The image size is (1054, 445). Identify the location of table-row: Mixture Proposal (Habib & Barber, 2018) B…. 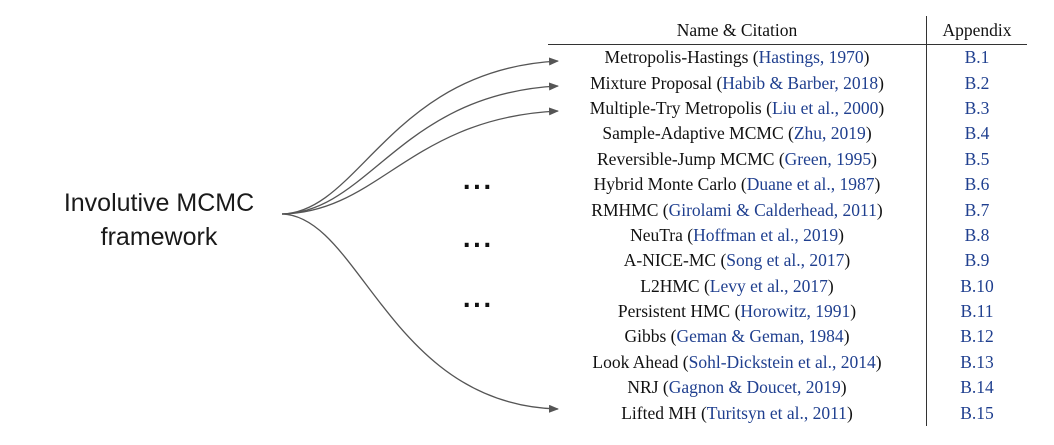
(787, 83).